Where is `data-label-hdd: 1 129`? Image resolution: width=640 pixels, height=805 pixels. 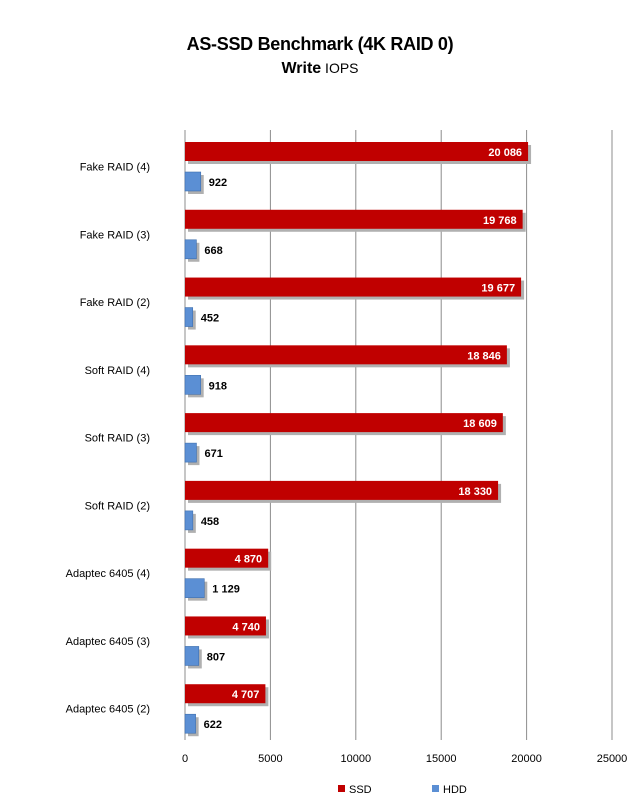
data-label-hdd: 1 129 is located at coordinates (226, 590).